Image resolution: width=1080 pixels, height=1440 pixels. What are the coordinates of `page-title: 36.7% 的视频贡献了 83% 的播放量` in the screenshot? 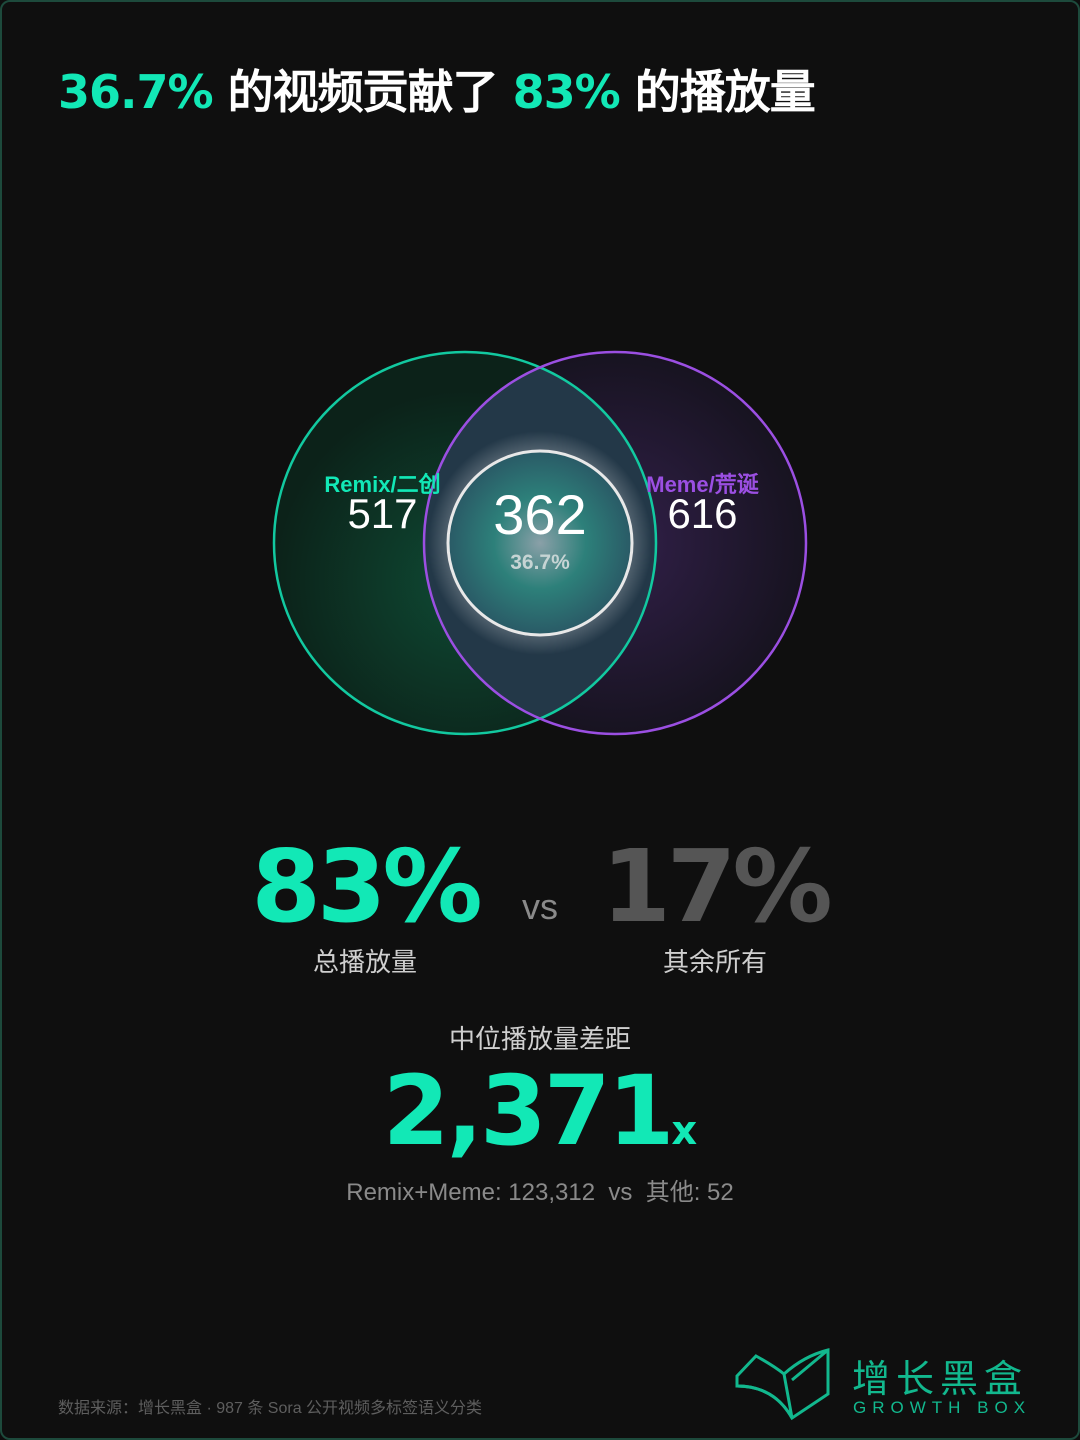 It's located at (437, 89).